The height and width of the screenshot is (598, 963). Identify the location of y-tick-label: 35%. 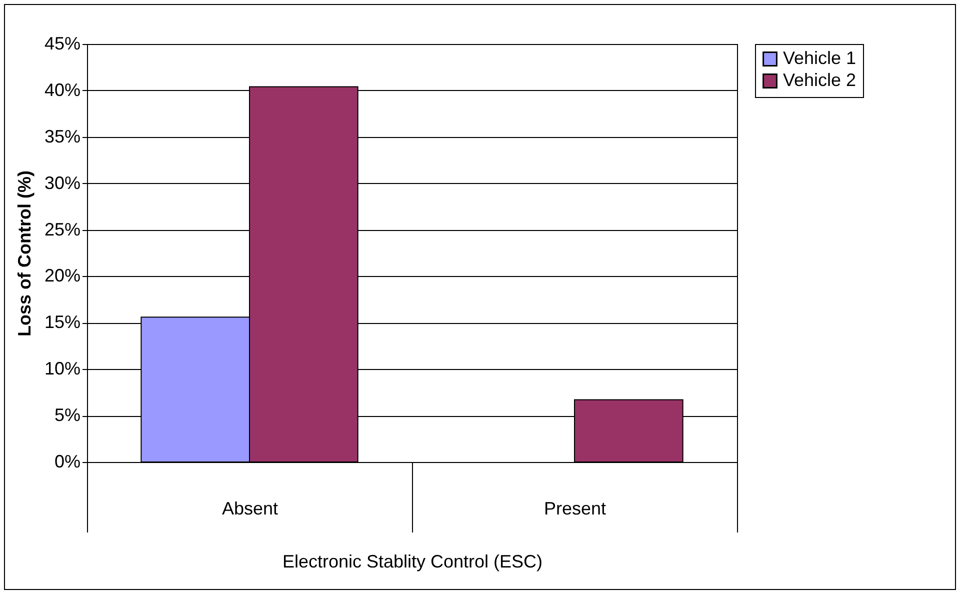
(62, 136).